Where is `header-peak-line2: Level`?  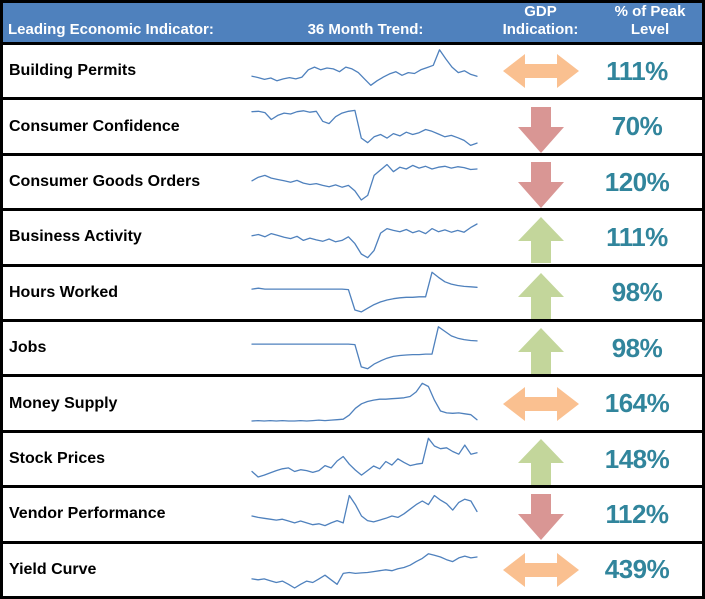
header-peak-line2: Level is located at coordinates (650, 29).